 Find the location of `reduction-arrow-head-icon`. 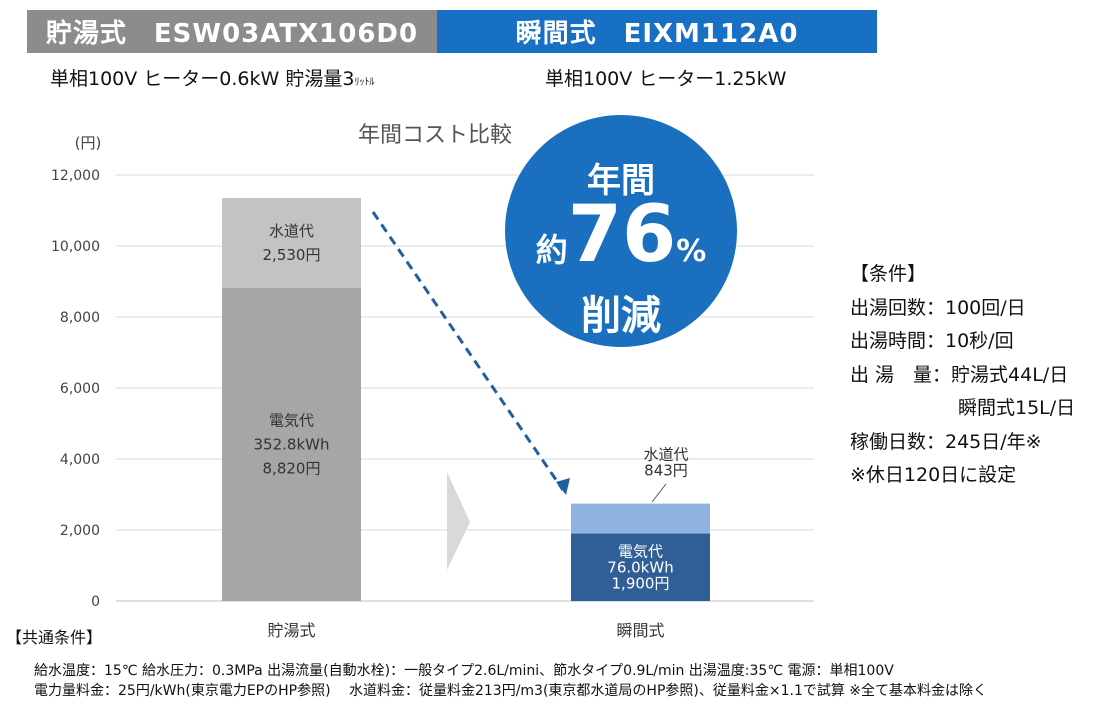

reduction-arrow-head-icon is located at coordinates (563, 486).